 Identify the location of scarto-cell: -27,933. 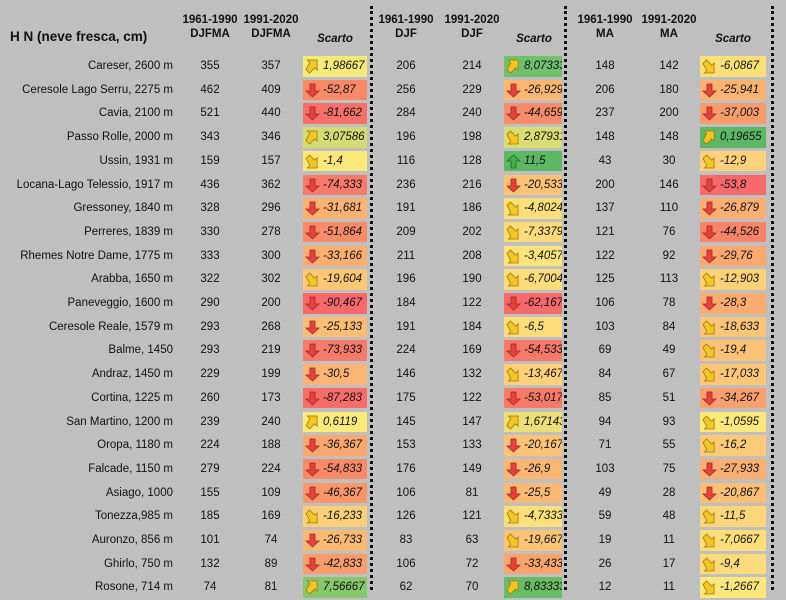
(733, 469).